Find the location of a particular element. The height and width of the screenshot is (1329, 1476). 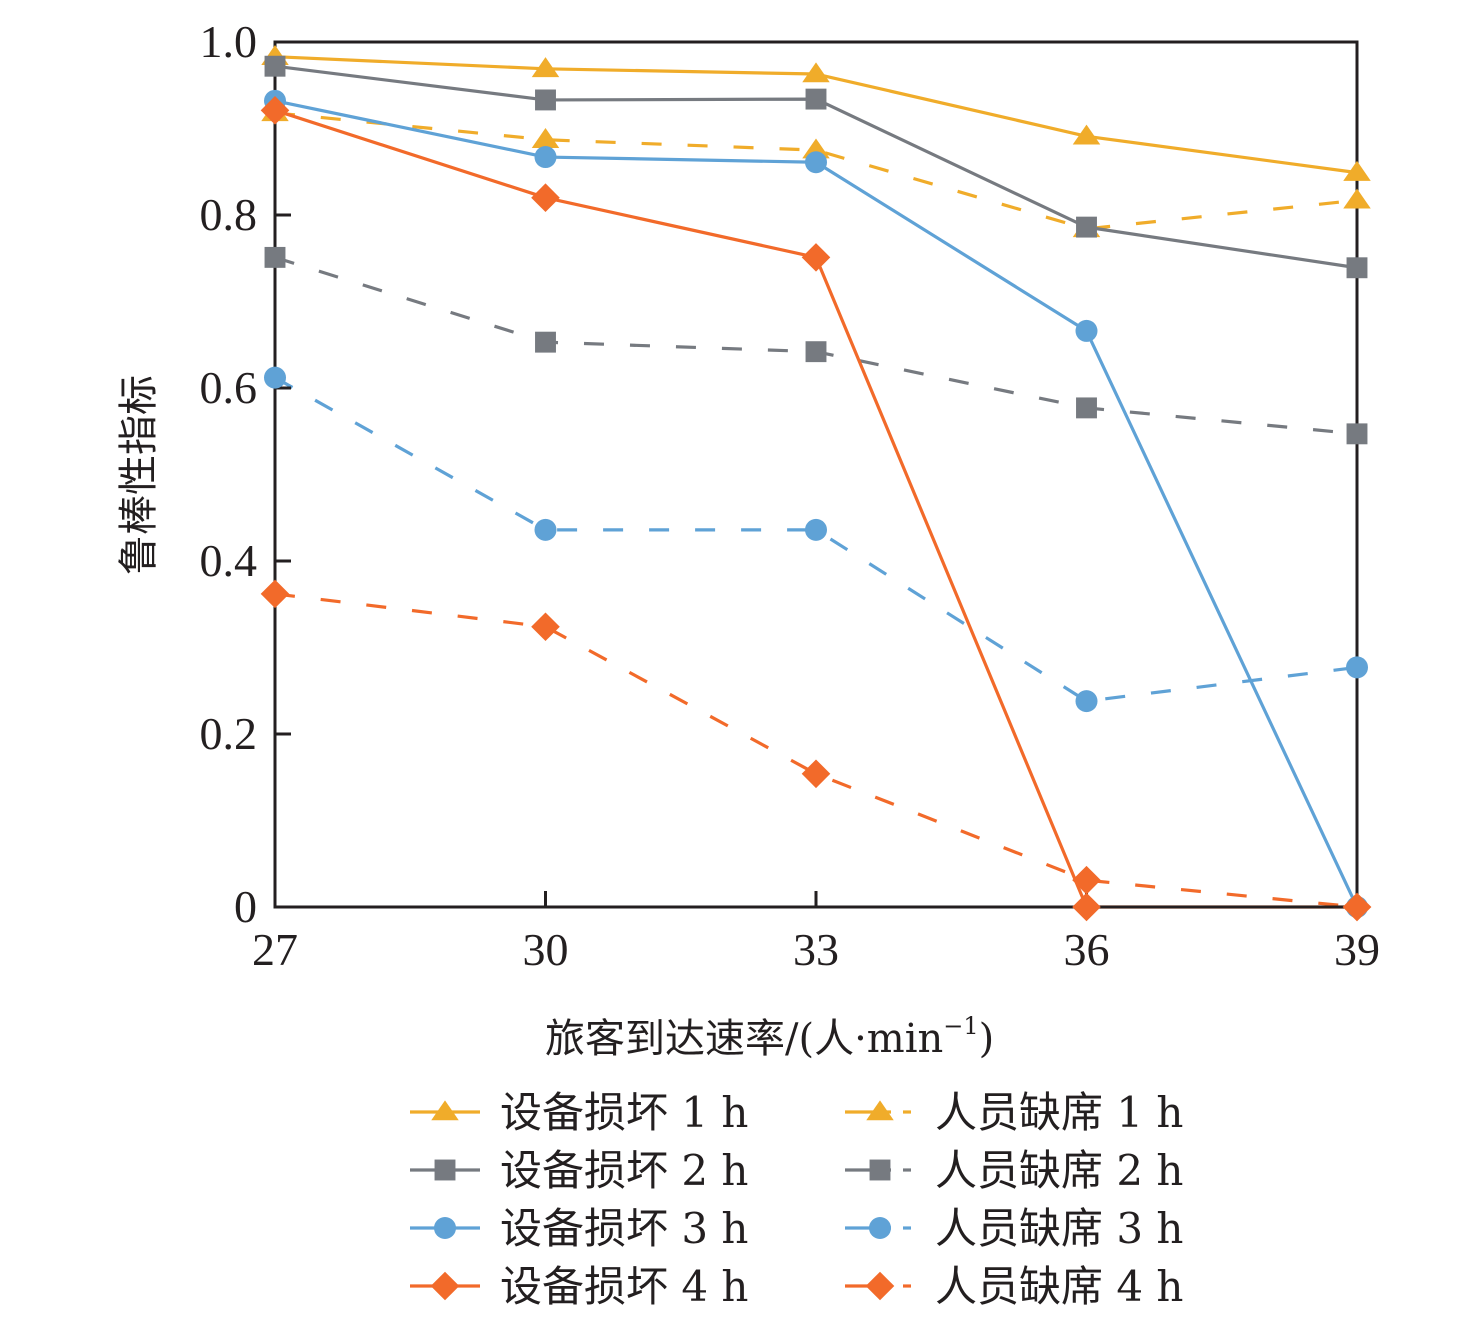

legend-item: 设备损坏 2 h is located at coordinates (579, 1170).